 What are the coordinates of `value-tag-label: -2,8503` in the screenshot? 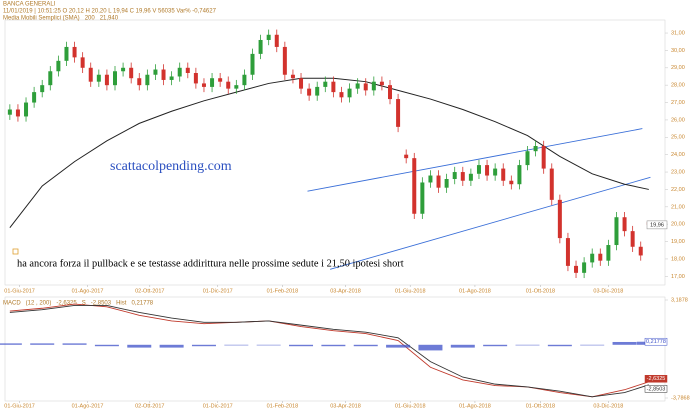 It's located at (656, 389).